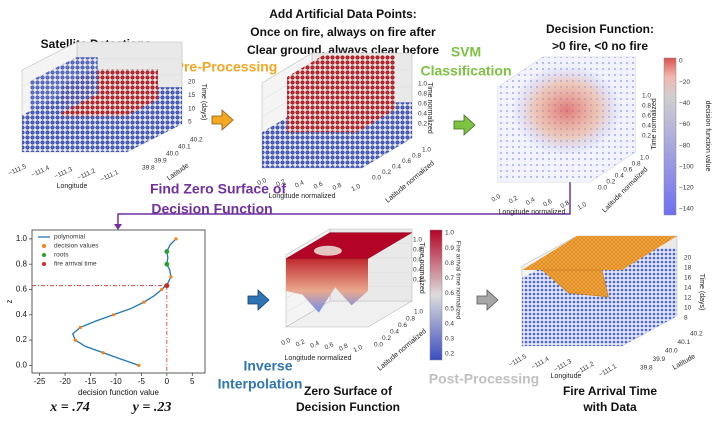  What do you see at coordinates (466, 52) in the screenshot?
I see `step-label: SVM` at bounding box center [466, 52].